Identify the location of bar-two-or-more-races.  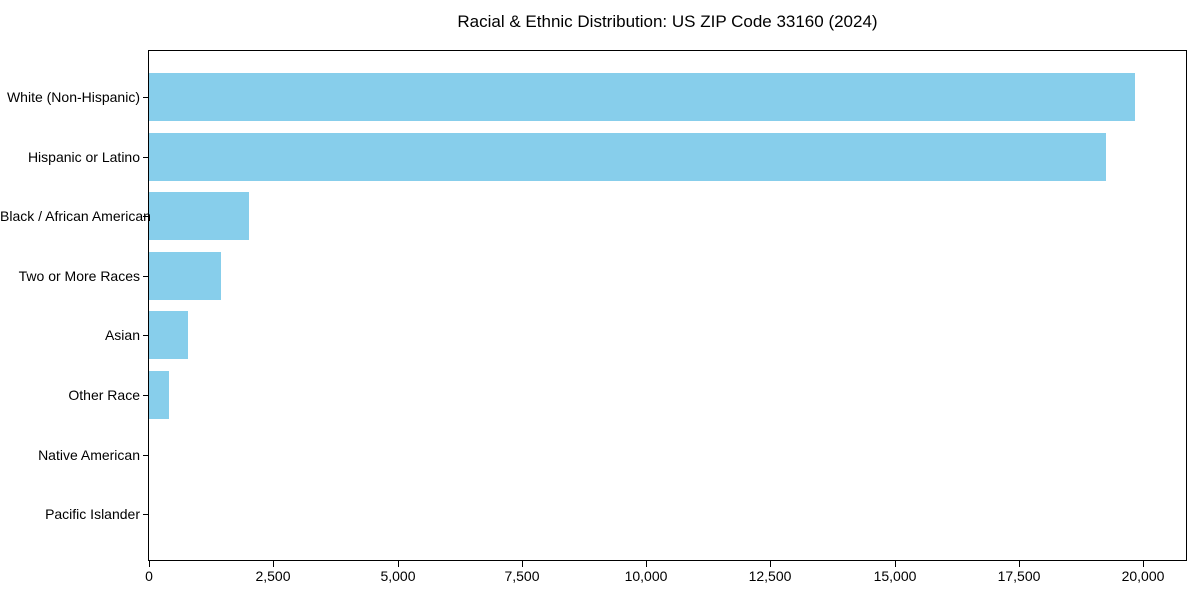
(185, 275).